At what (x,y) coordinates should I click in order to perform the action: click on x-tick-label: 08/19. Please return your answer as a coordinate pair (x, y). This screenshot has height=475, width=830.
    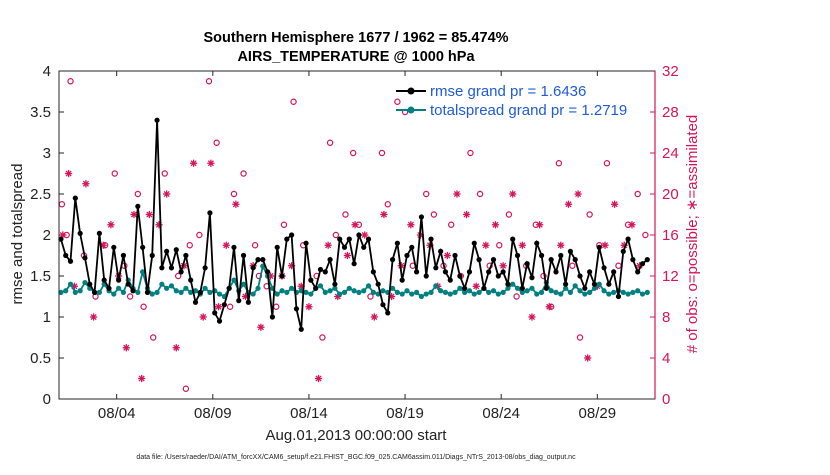
    Looking at the image, I should click on (405, 413).